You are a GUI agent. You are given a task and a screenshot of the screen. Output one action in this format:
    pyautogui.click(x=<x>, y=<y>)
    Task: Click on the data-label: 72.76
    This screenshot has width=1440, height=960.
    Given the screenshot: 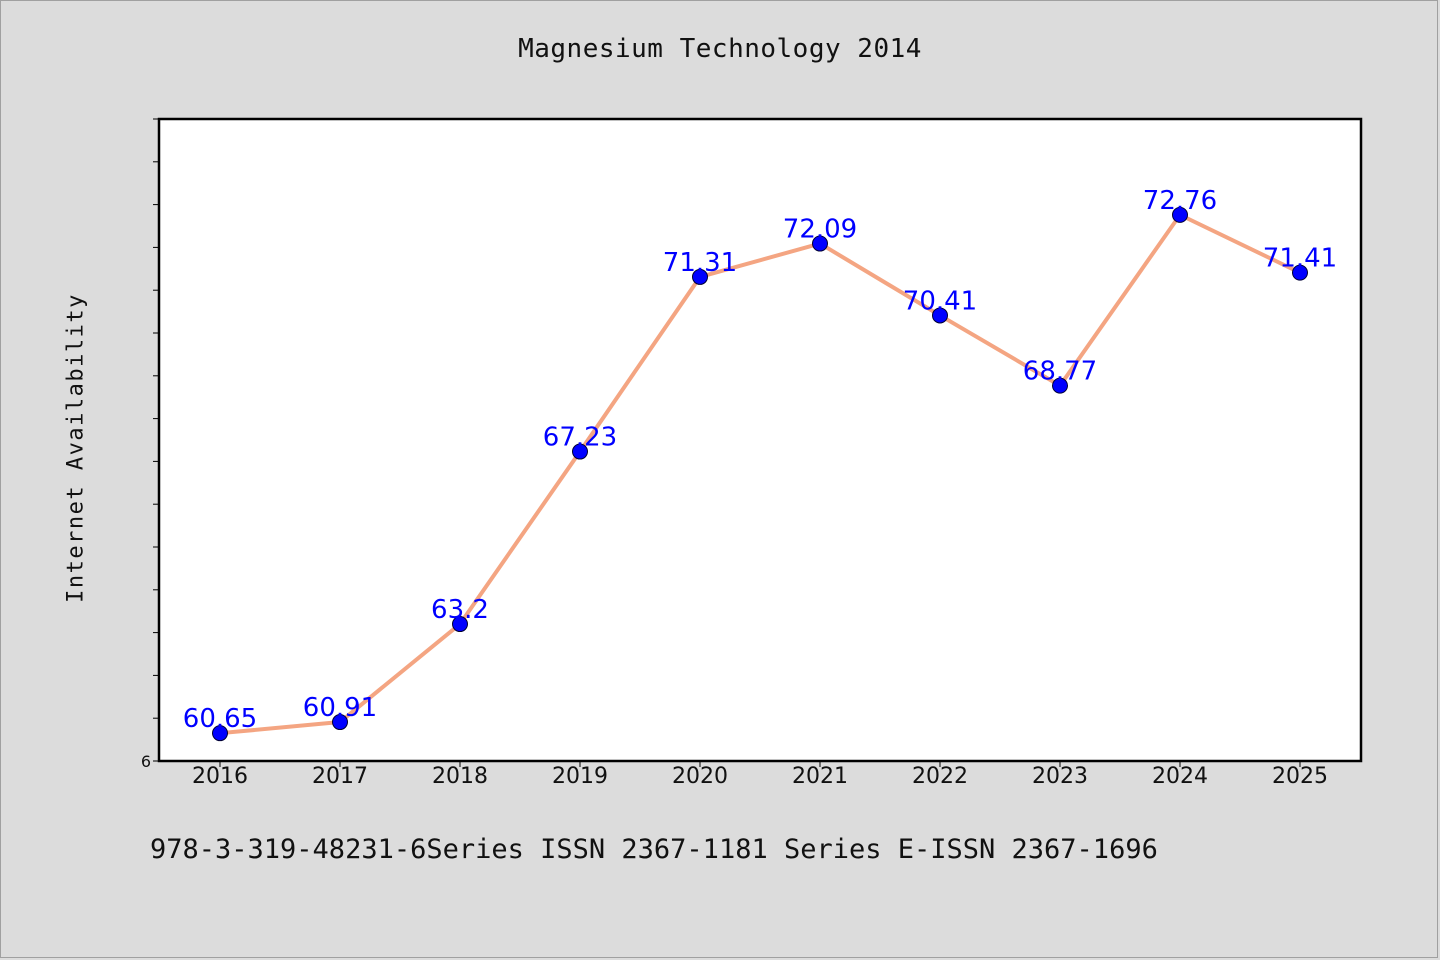 What is the action you would take?
    pyautogui.click(x=1180, y=201)
    